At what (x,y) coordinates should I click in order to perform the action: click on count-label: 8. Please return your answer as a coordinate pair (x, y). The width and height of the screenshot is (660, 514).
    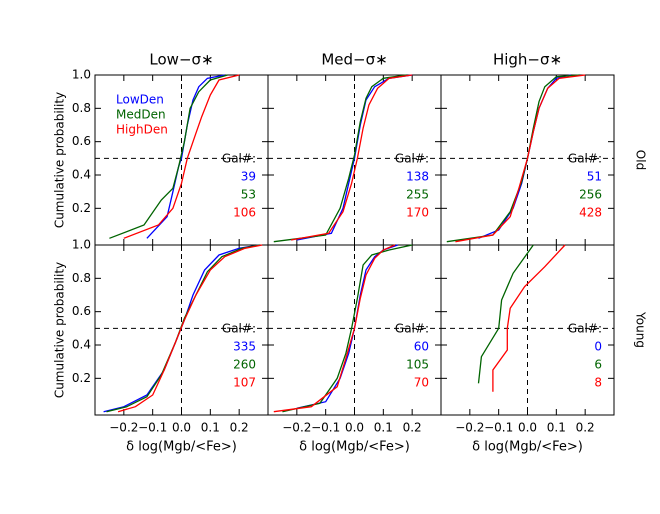
    Looking at the image, I should click on (598, 383).